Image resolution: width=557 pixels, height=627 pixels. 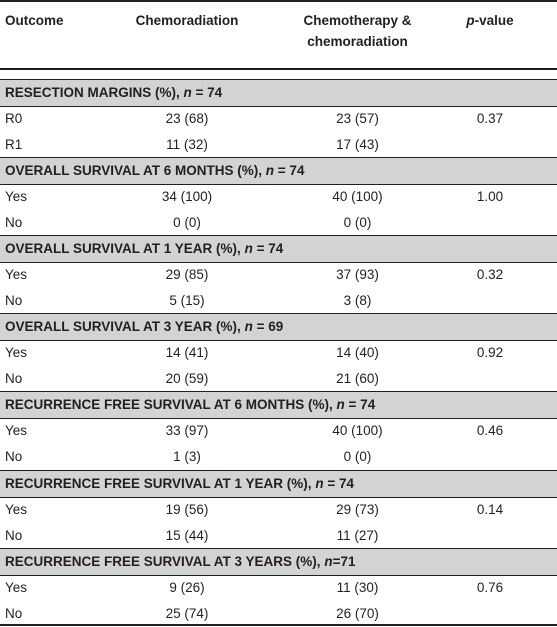 What do you see at coordinates (357, 352) in the screenshot?
I see `cell-chemotherapy-chemoradiation: 14 (40)` at bounding box center [357, 352].